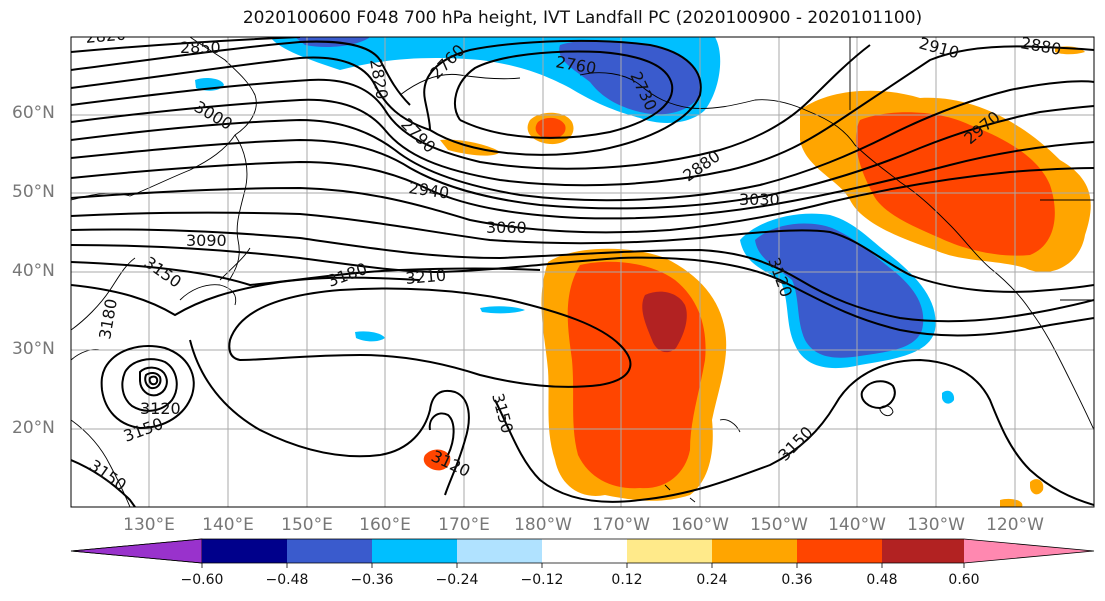  Describe the element at coordinates (542, 580) in the screenshot. I see `colorbar-tick-label: −0.12` at that location.